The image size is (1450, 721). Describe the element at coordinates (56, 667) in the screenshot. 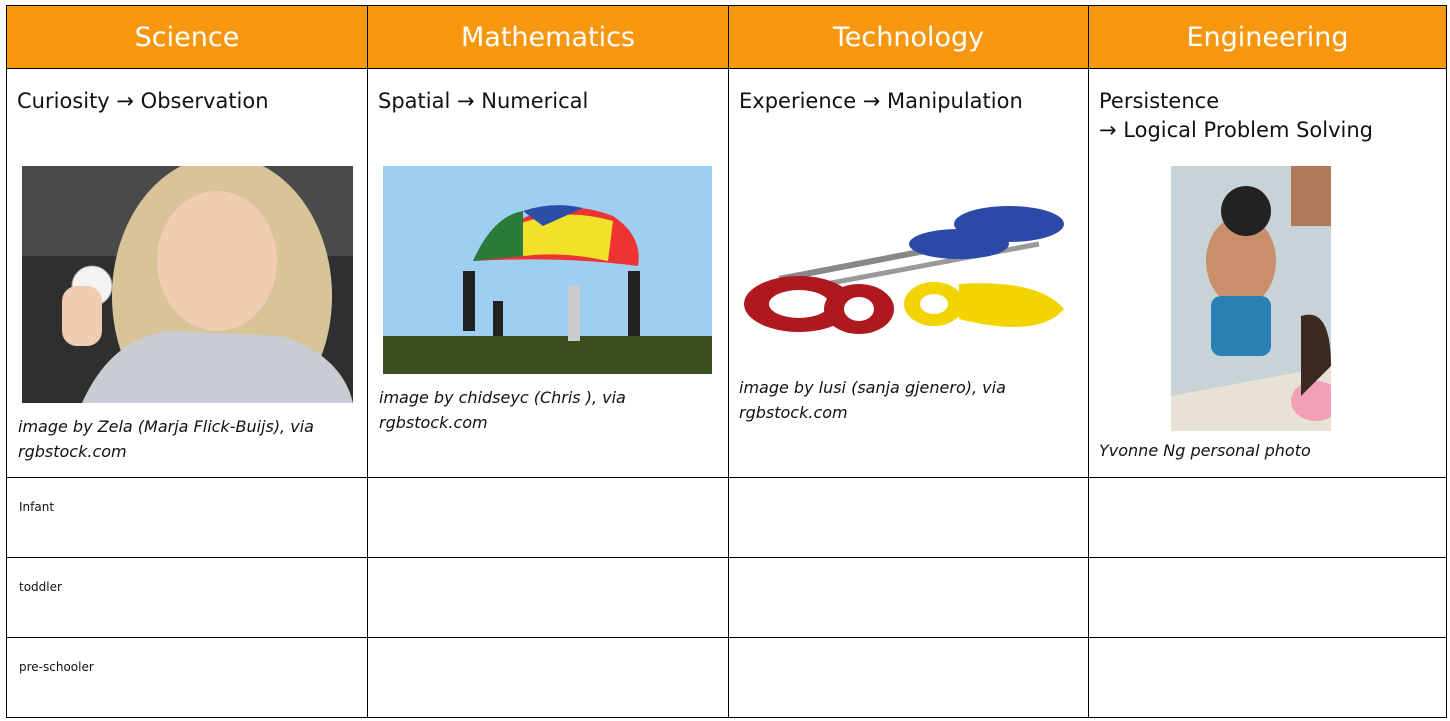

I see `age-label: pre-schooler` at that location.